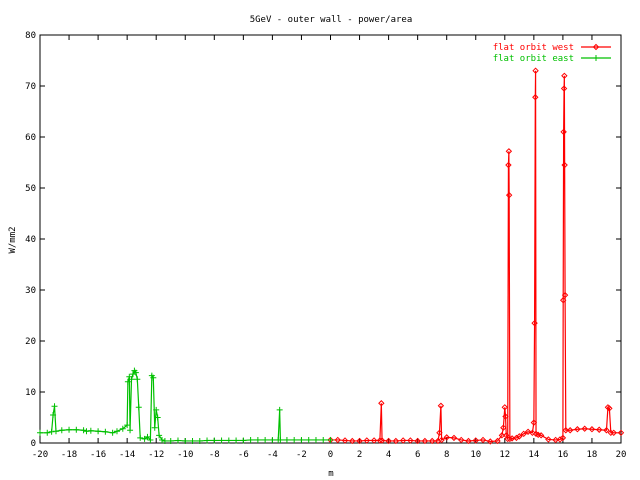 The width and height of the screenshot is (640, 480). Describe the element at coordinates (359, 455) in the screenshot. I see `x-tick-label: 2` at that location.